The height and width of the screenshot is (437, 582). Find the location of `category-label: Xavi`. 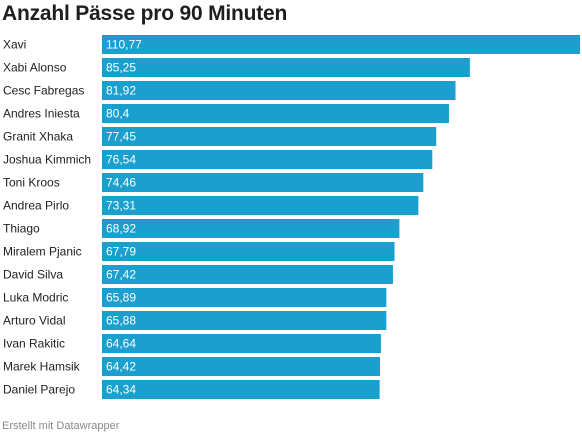

category-label: Xavi is located at coordinates (14, 45).